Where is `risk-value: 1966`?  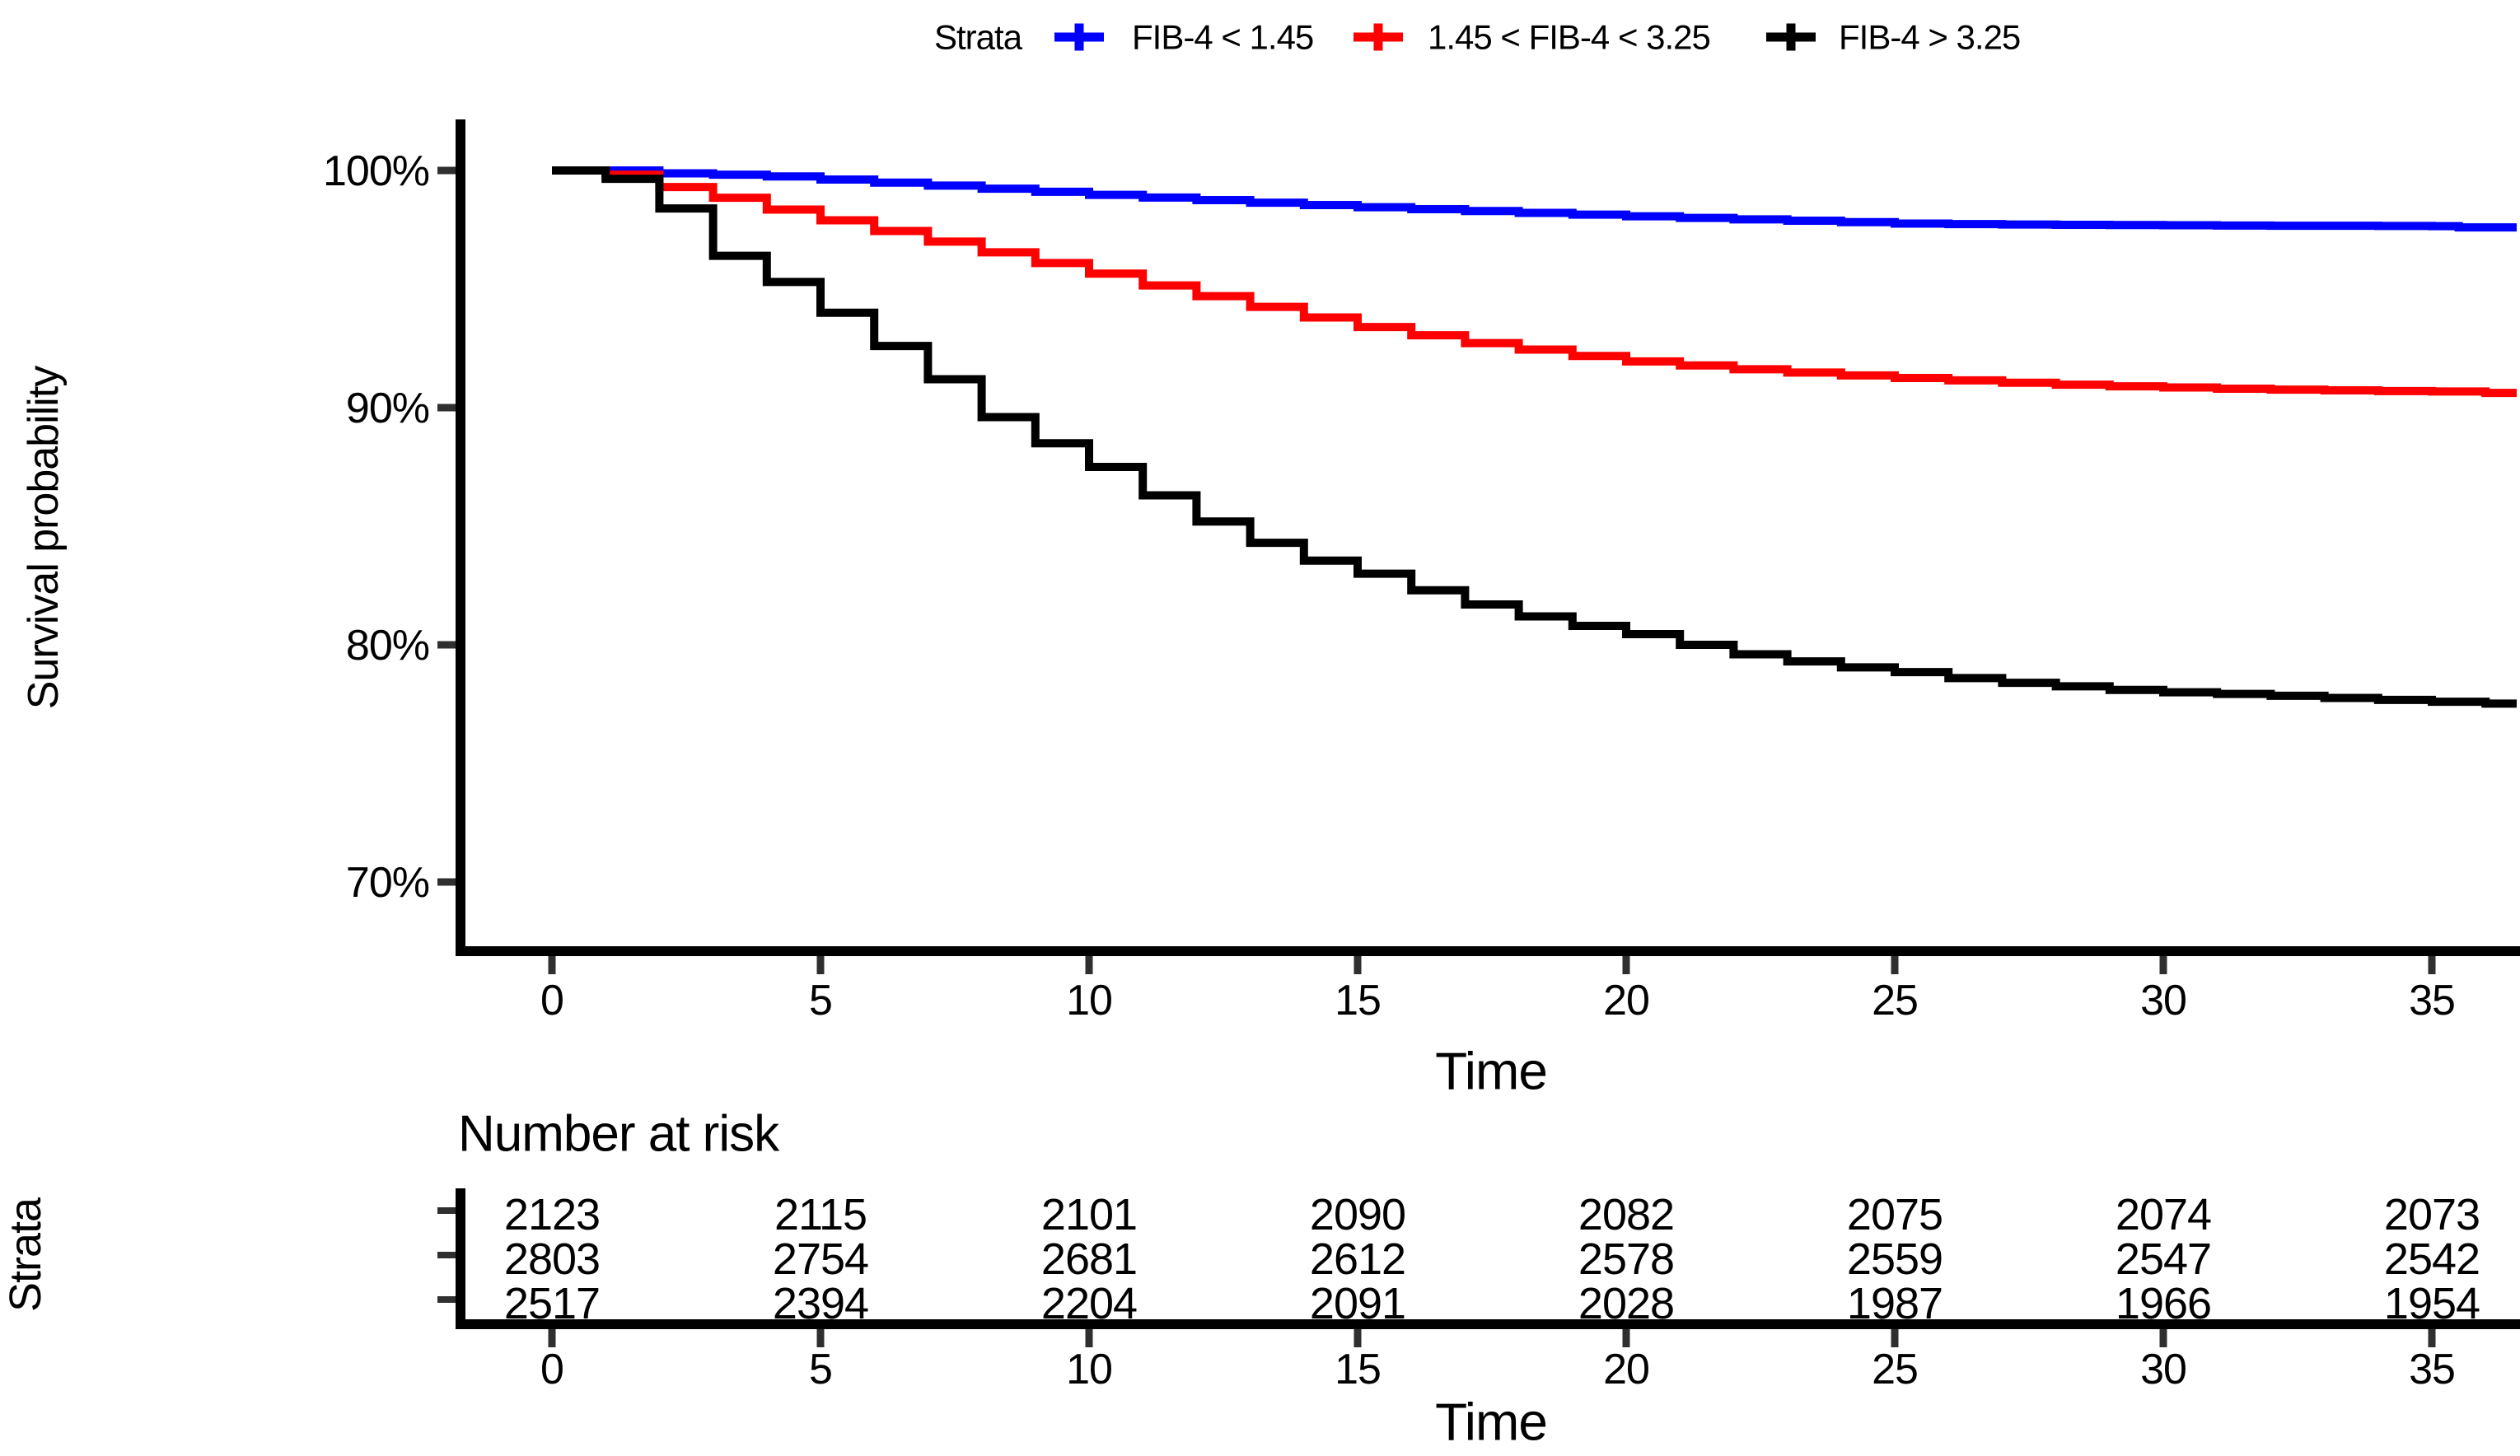
risk-value: 1966 is located at coordinates (2163, 1303).